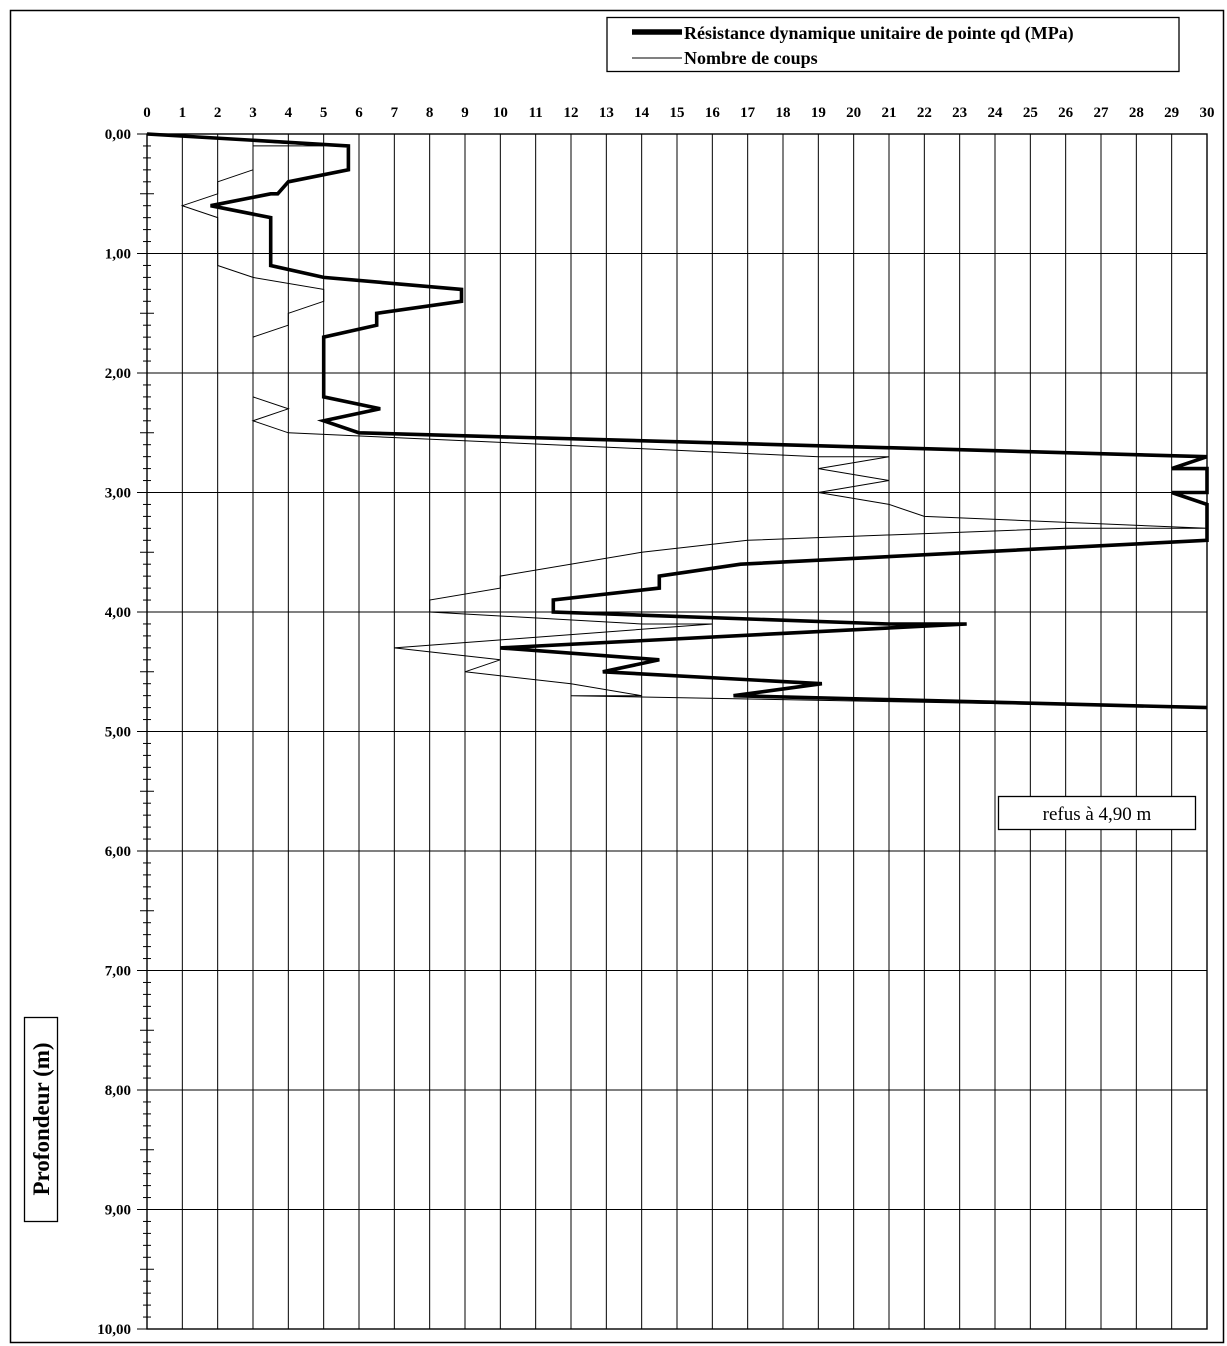  Describe the element at coordinates (118, 852) in the screenshot. I see `y-tick-label: 6,00` at that location.